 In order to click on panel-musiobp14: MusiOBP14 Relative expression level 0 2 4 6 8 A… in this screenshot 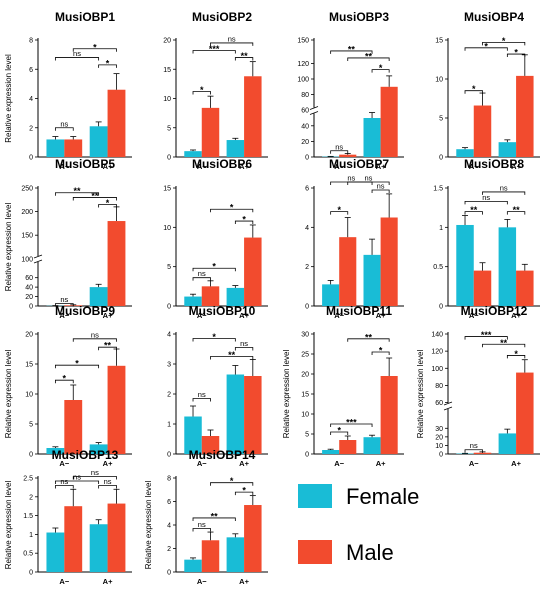, I will do `click(206, 517)`.